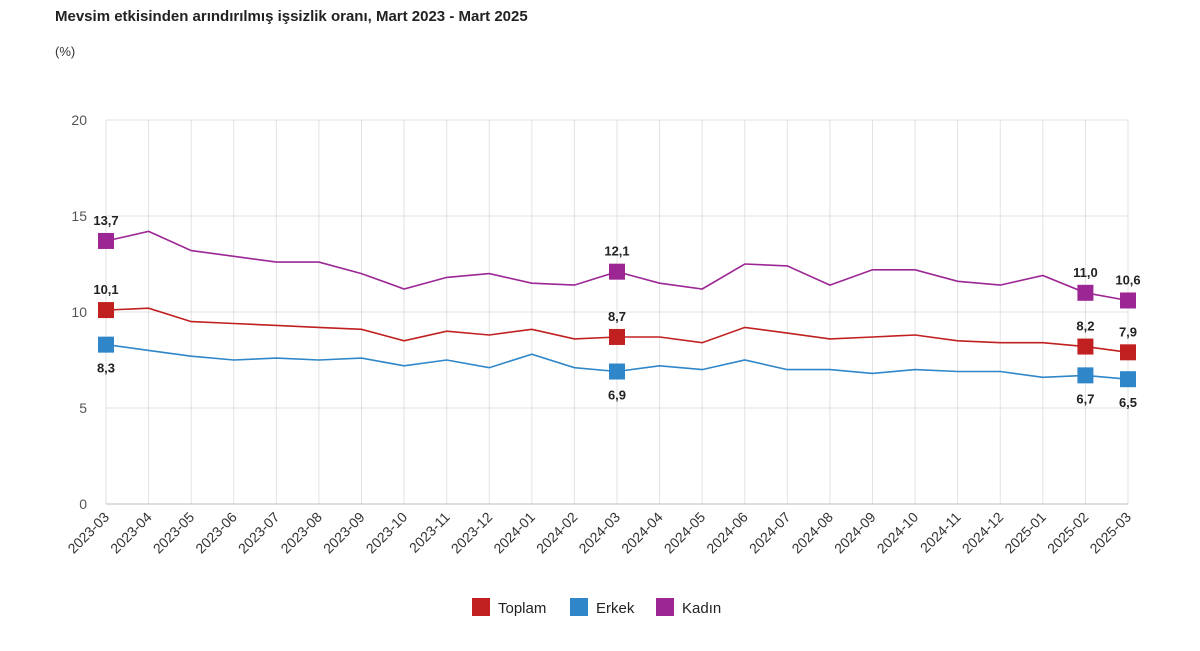 Image resolution: width=1200 pixels, height=651 pixels. I want to click on chart-unit: (%), so click(65, 51).